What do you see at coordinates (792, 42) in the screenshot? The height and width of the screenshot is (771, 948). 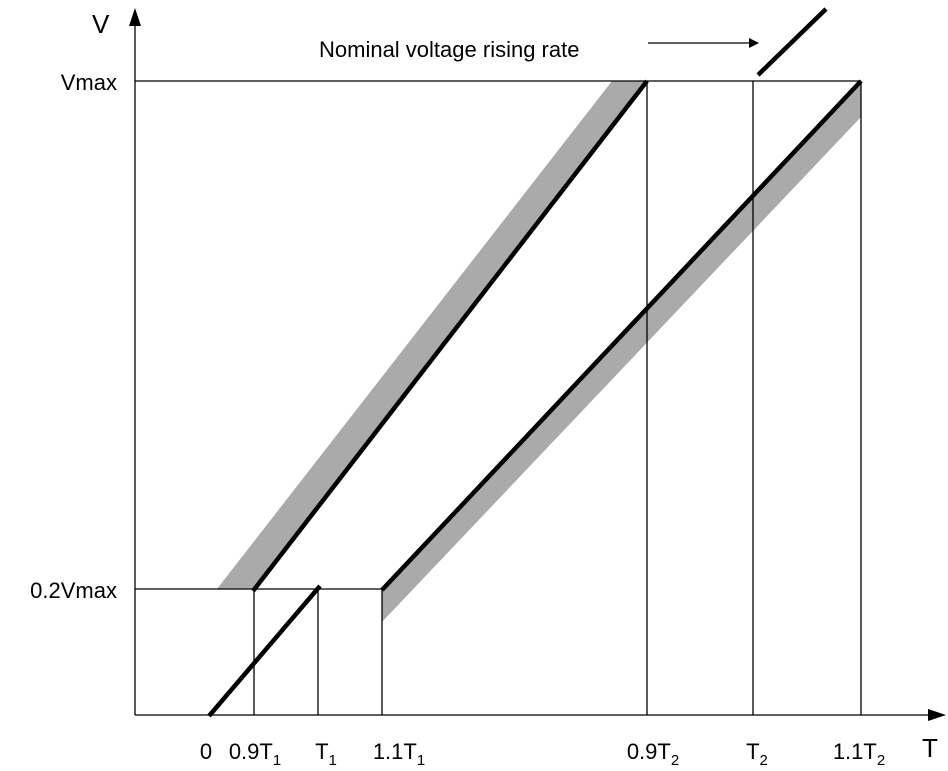 I see `nominal-rate-indicator-line` at bounding box center [792, 42].